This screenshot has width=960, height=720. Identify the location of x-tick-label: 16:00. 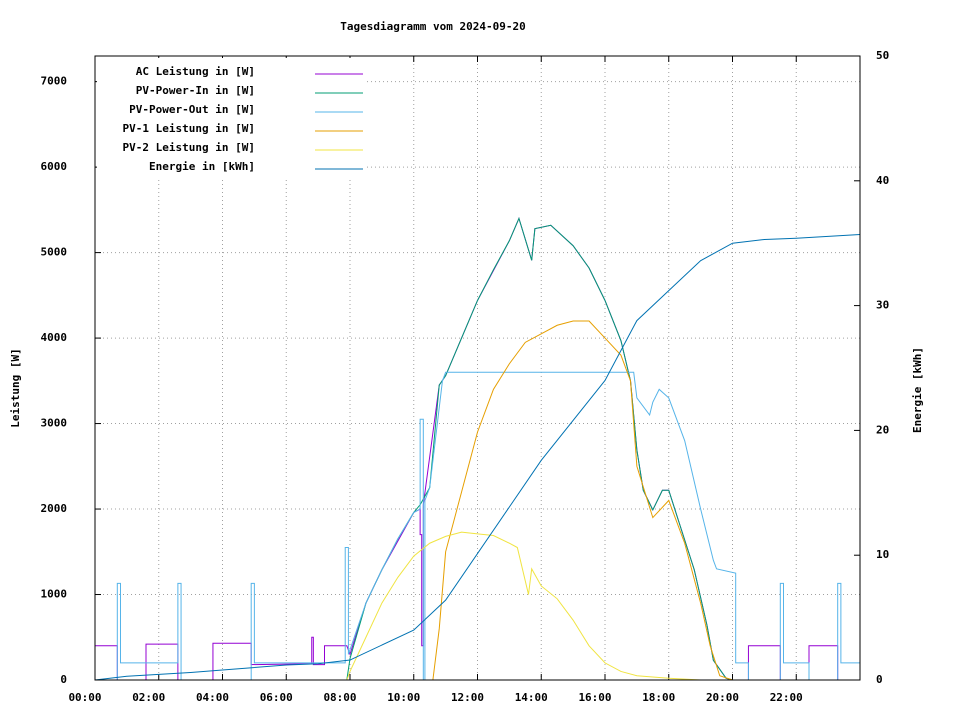
(594, 697).